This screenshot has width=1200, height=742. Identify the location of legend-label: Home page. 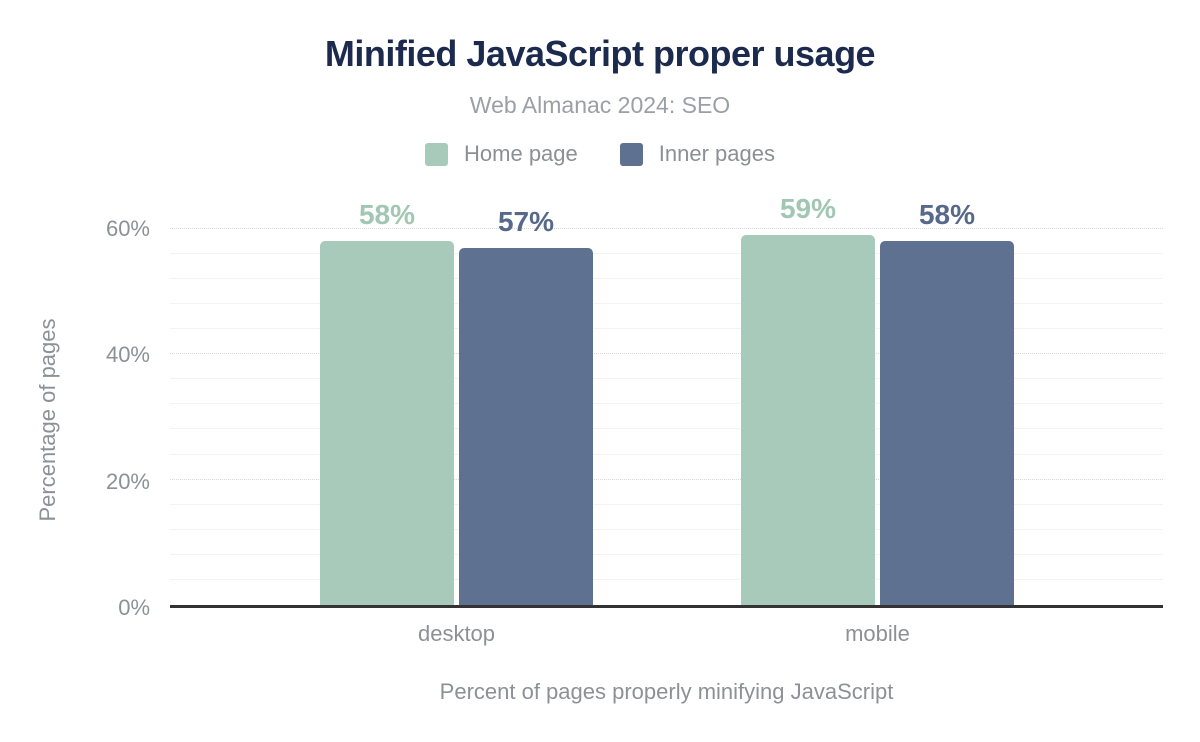
(521, 153).